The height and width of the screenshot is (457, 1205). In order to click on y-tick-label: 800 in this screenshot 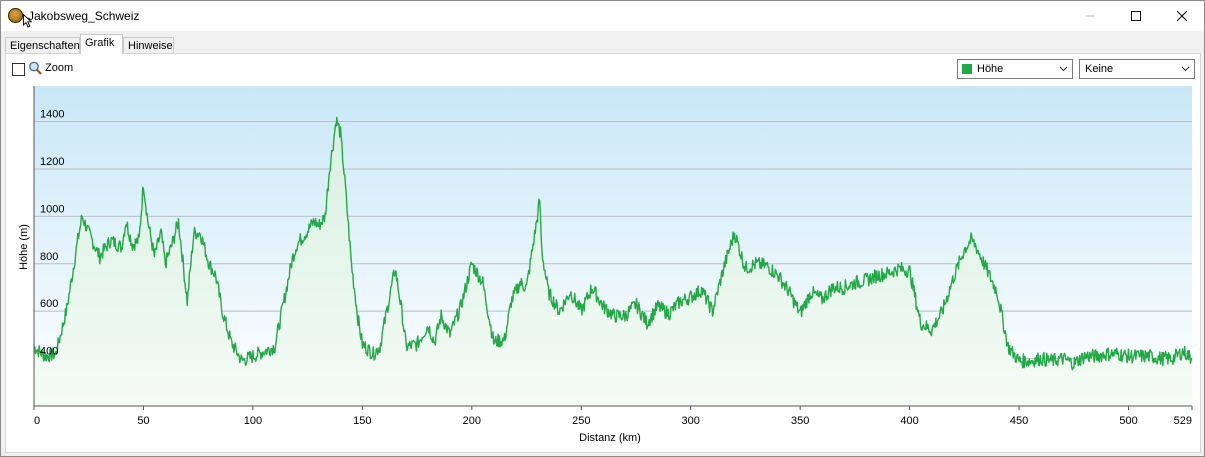, I will do `click(49, 257)`.